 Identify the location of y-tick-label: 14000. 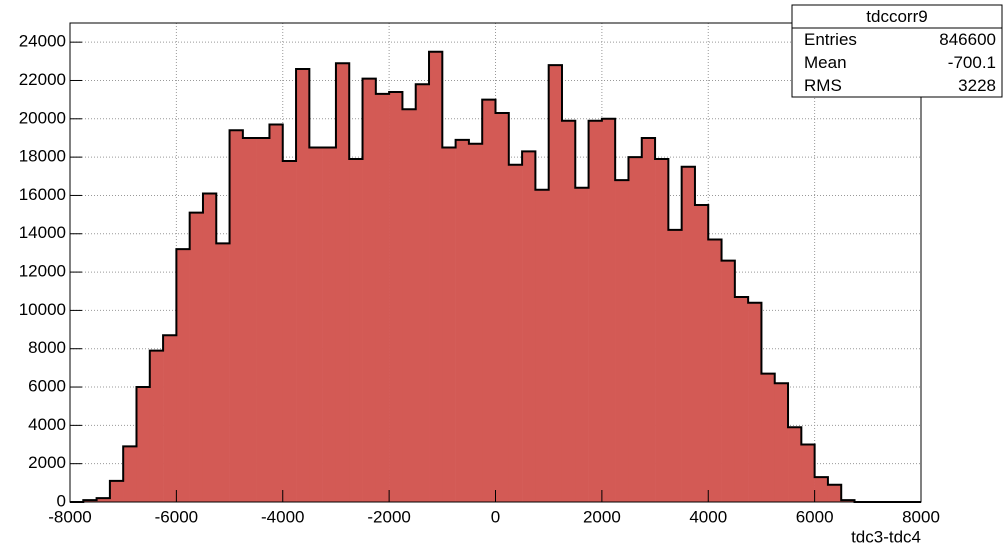
(42, 232).